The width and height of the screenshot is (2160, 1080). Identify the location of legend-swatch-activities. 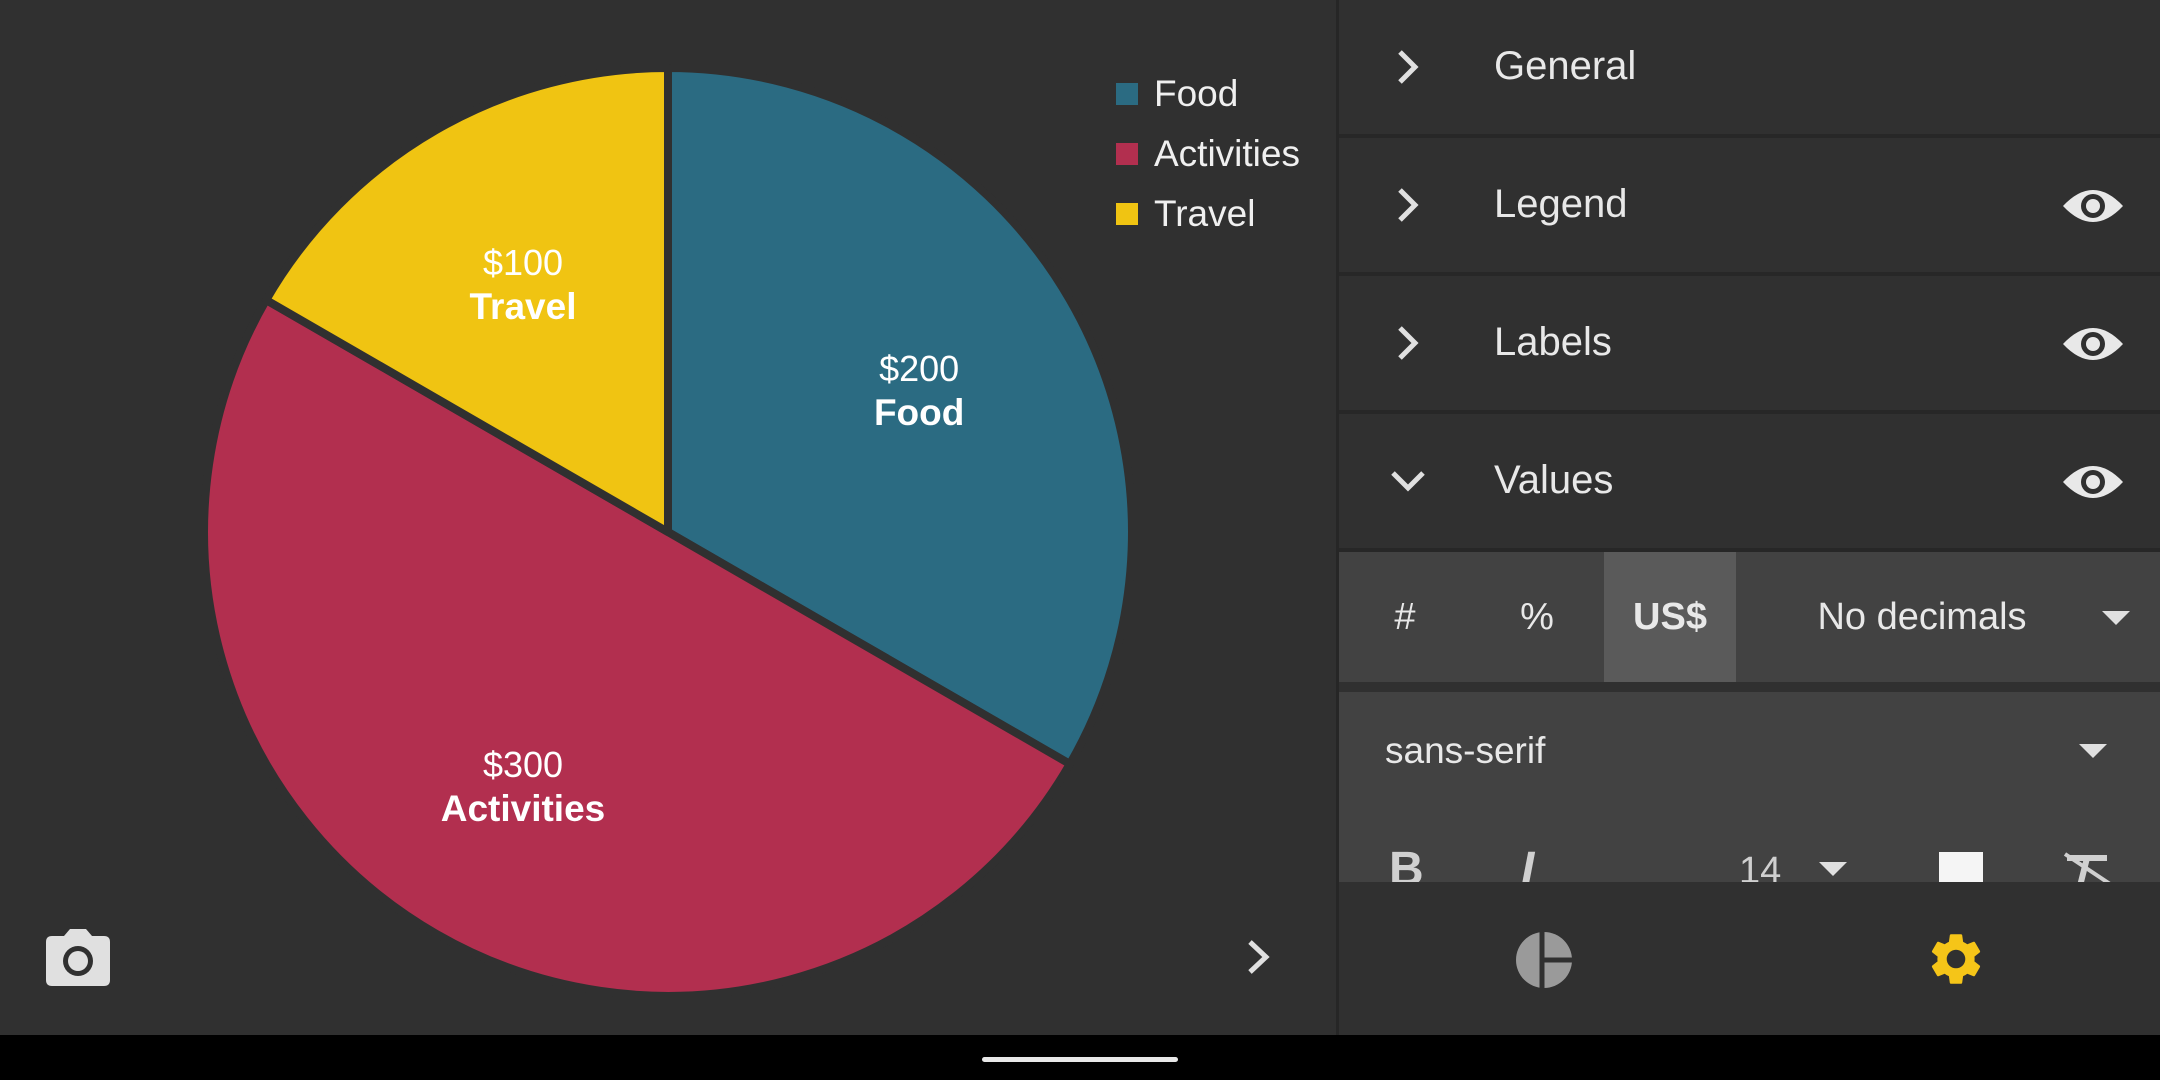
(1127, 154).